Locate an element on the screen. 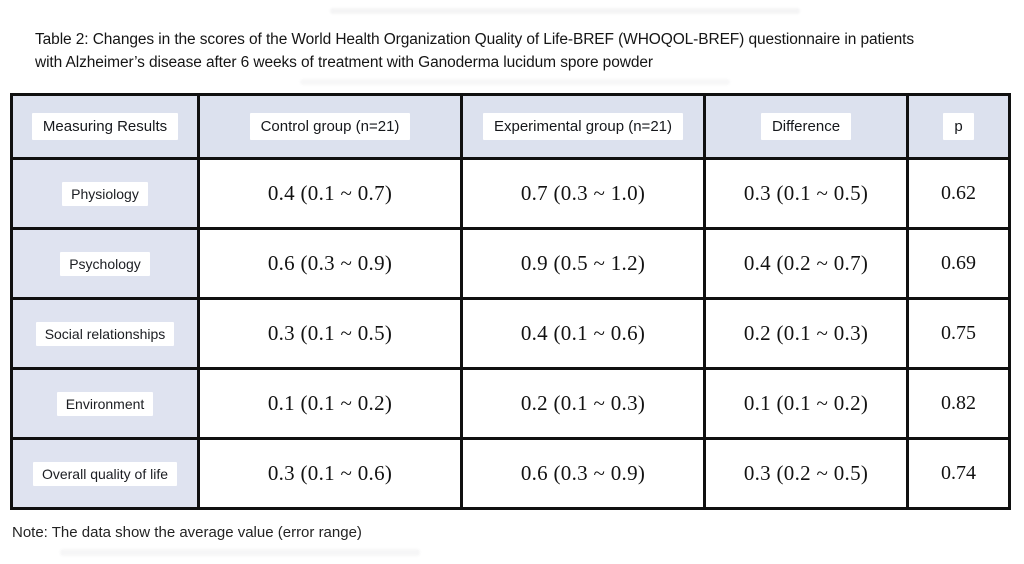 The width and height of the screenshot is (1024, 564). row-label: Physiology is located at coordinates (105, 193).